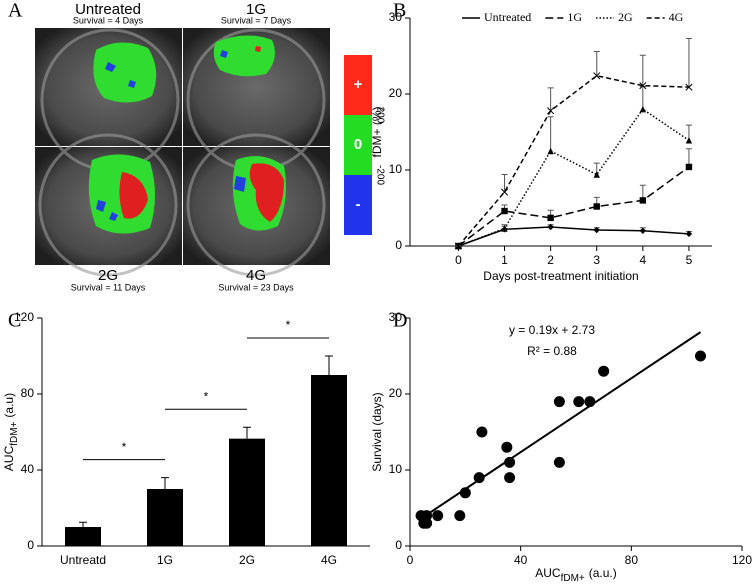 The image size is (756, 585). Describe the element at coordinates (256, 20) in the screenshot. I see `image-caption: Survival = 7 Days` at that location.